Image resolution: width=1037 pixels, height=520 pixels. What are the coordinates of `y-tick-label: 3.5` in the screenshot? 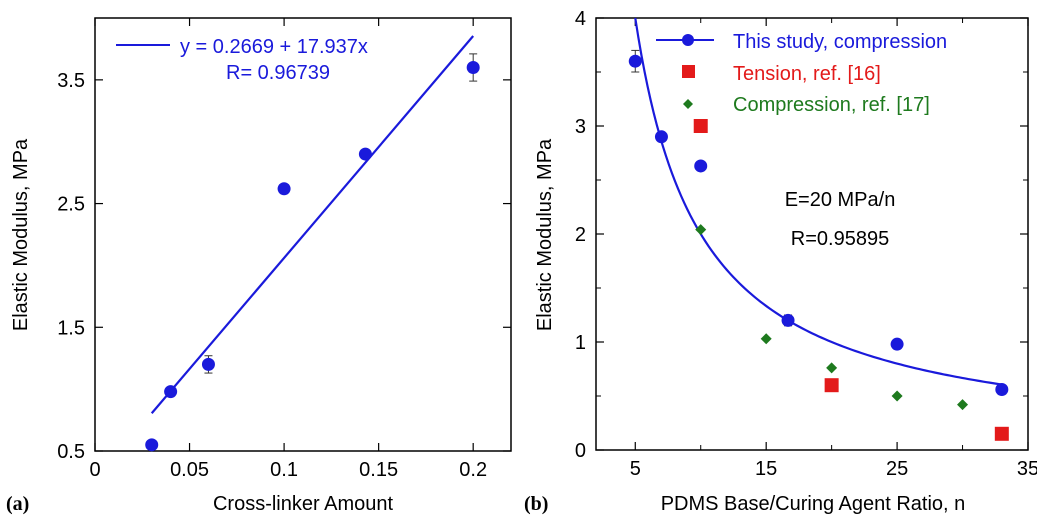 It's located at (71, 81).